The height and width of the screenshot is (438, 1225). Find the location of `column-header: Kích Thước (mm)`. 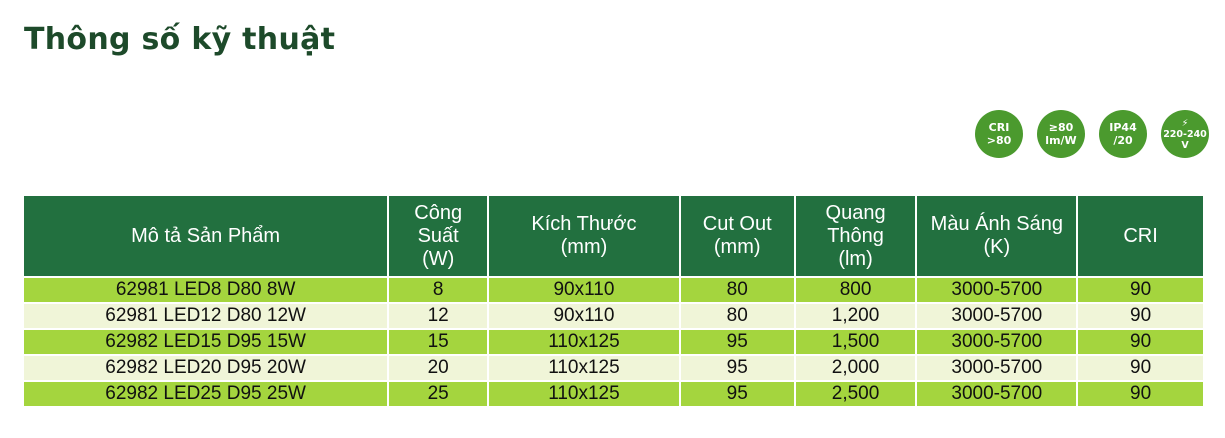

column-header: Kích Thước (mm) is located at coordinates (584, 236).